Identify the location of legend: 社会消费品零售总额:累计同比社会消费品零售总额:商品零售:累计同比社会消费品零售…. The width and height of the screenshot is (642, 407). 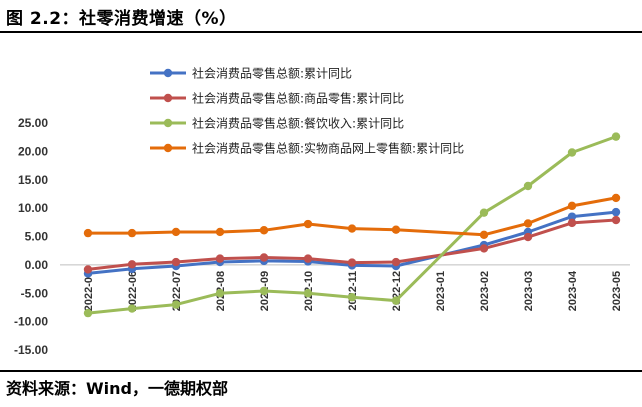
(307, 111).